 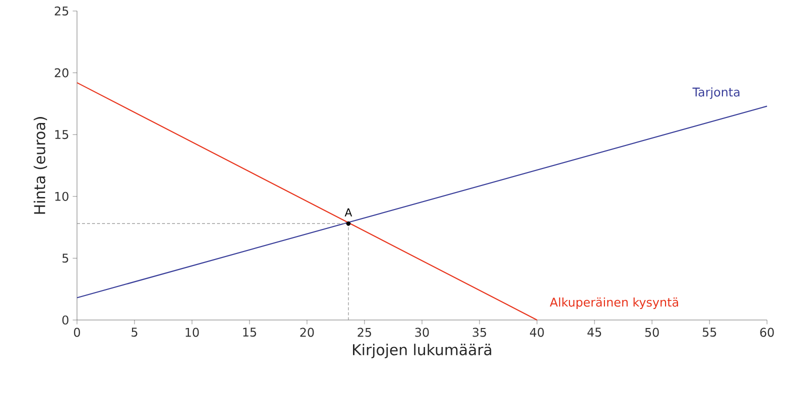 I want to click on series-label: Tarjonta, so click(x=716, y=93).